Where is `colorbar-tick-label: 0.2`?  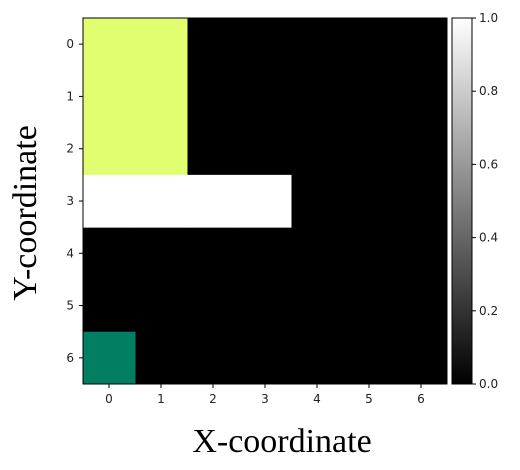 colorbar-tick-label: 0.2 is located at coordinates (488, 311).